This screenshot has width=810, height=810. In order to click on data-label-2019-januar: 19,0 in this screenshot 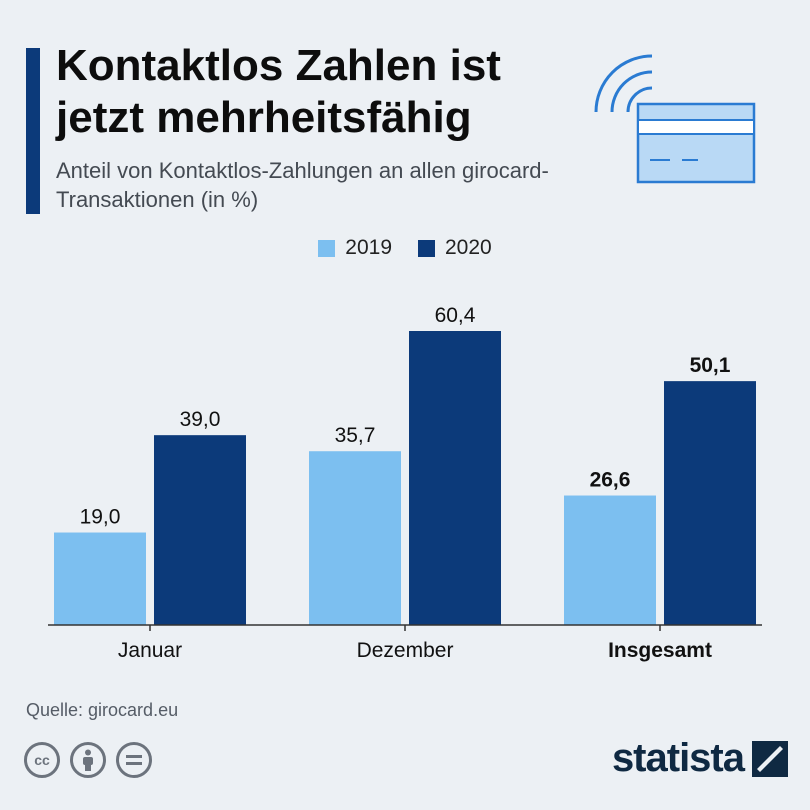, I will do `click(100, 517)`.